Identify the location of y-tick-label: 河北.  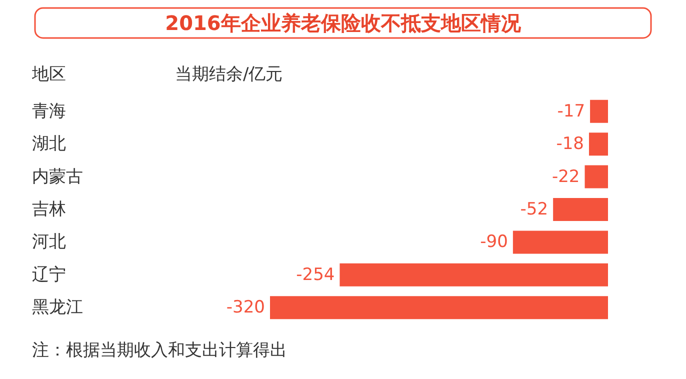
(49, 242).